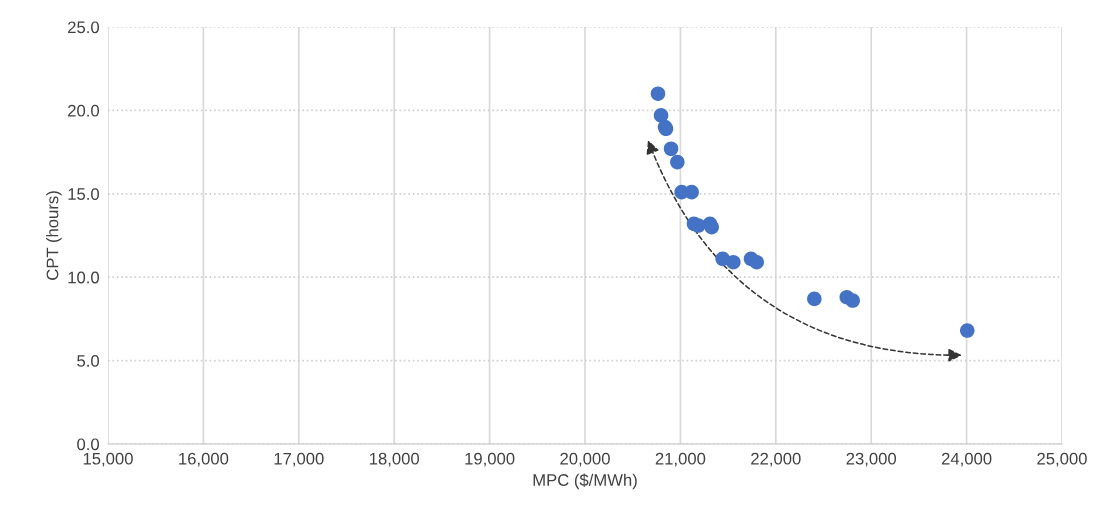 Image resolution: width=1099 pixels, height=523 pixels. I want to click on y-tick-label: 25.0, so click(84, 27).